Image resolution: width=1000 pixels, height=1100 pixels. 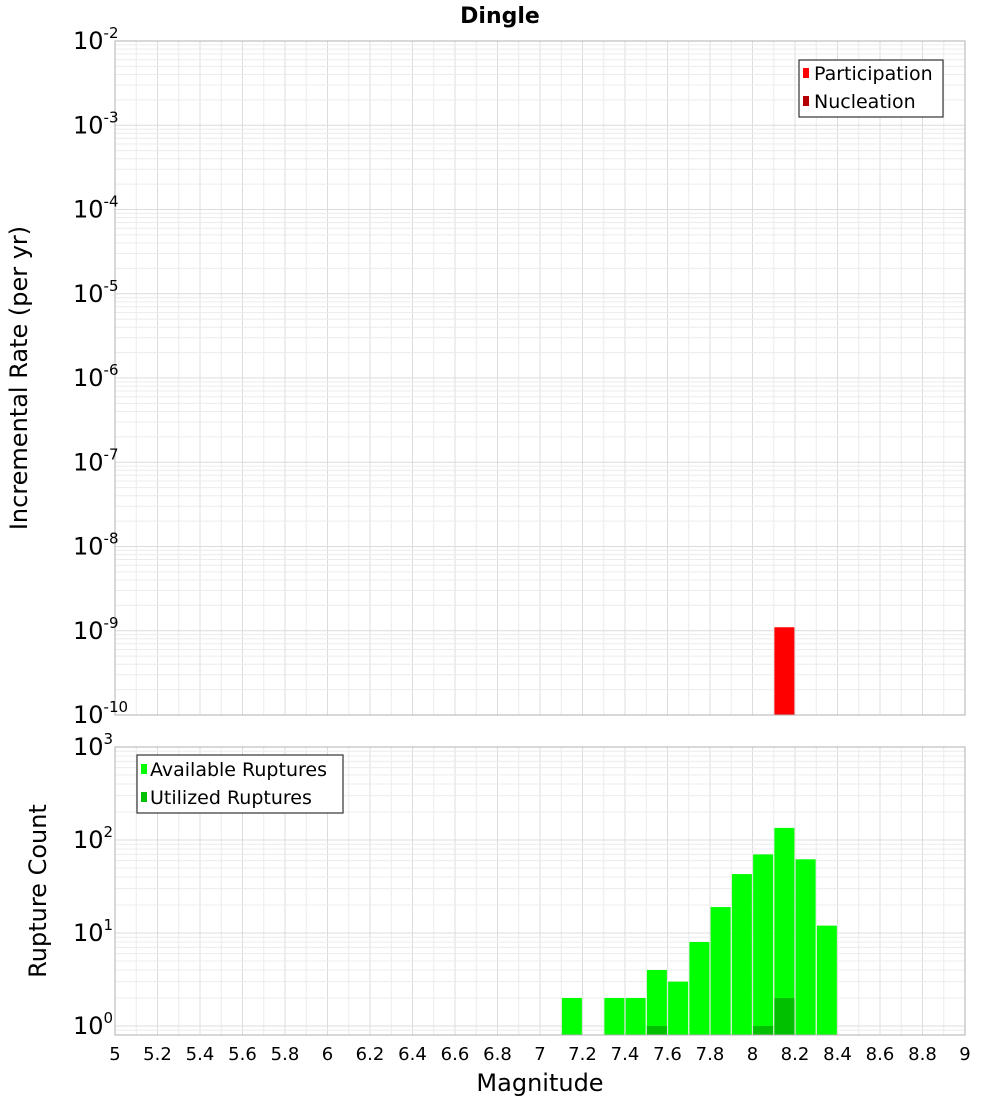 I want to click on legend-label-available: Available Ruptures, so click(x=238, y=770).